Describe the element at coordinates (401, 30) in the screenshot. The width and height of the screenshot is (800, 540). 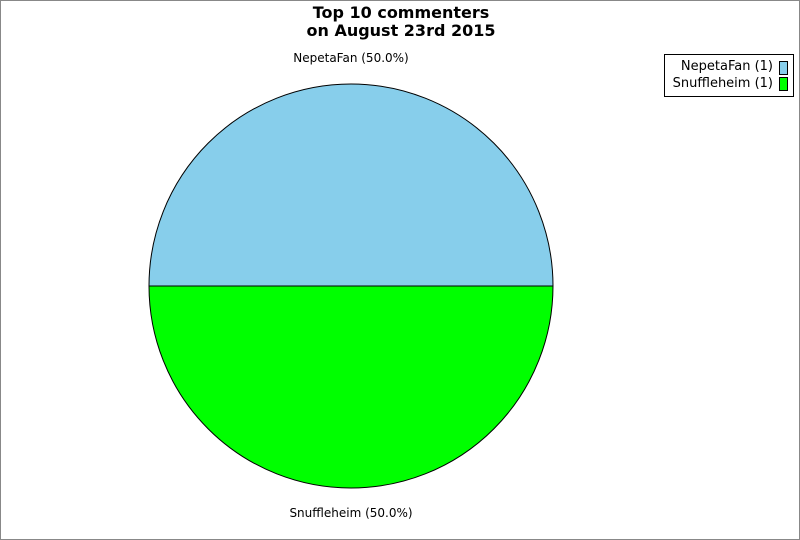
I see `chart-title-line-2: on August 23rd 2015` at that location.